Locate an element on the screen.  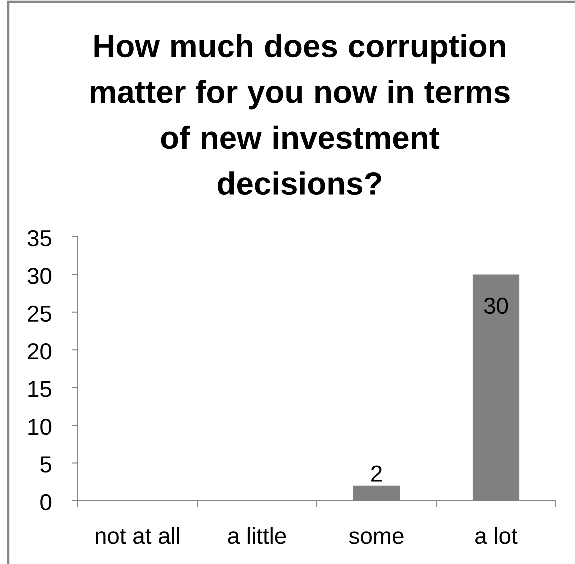
x-tick-label: a little is located at coordinates (257, 535).